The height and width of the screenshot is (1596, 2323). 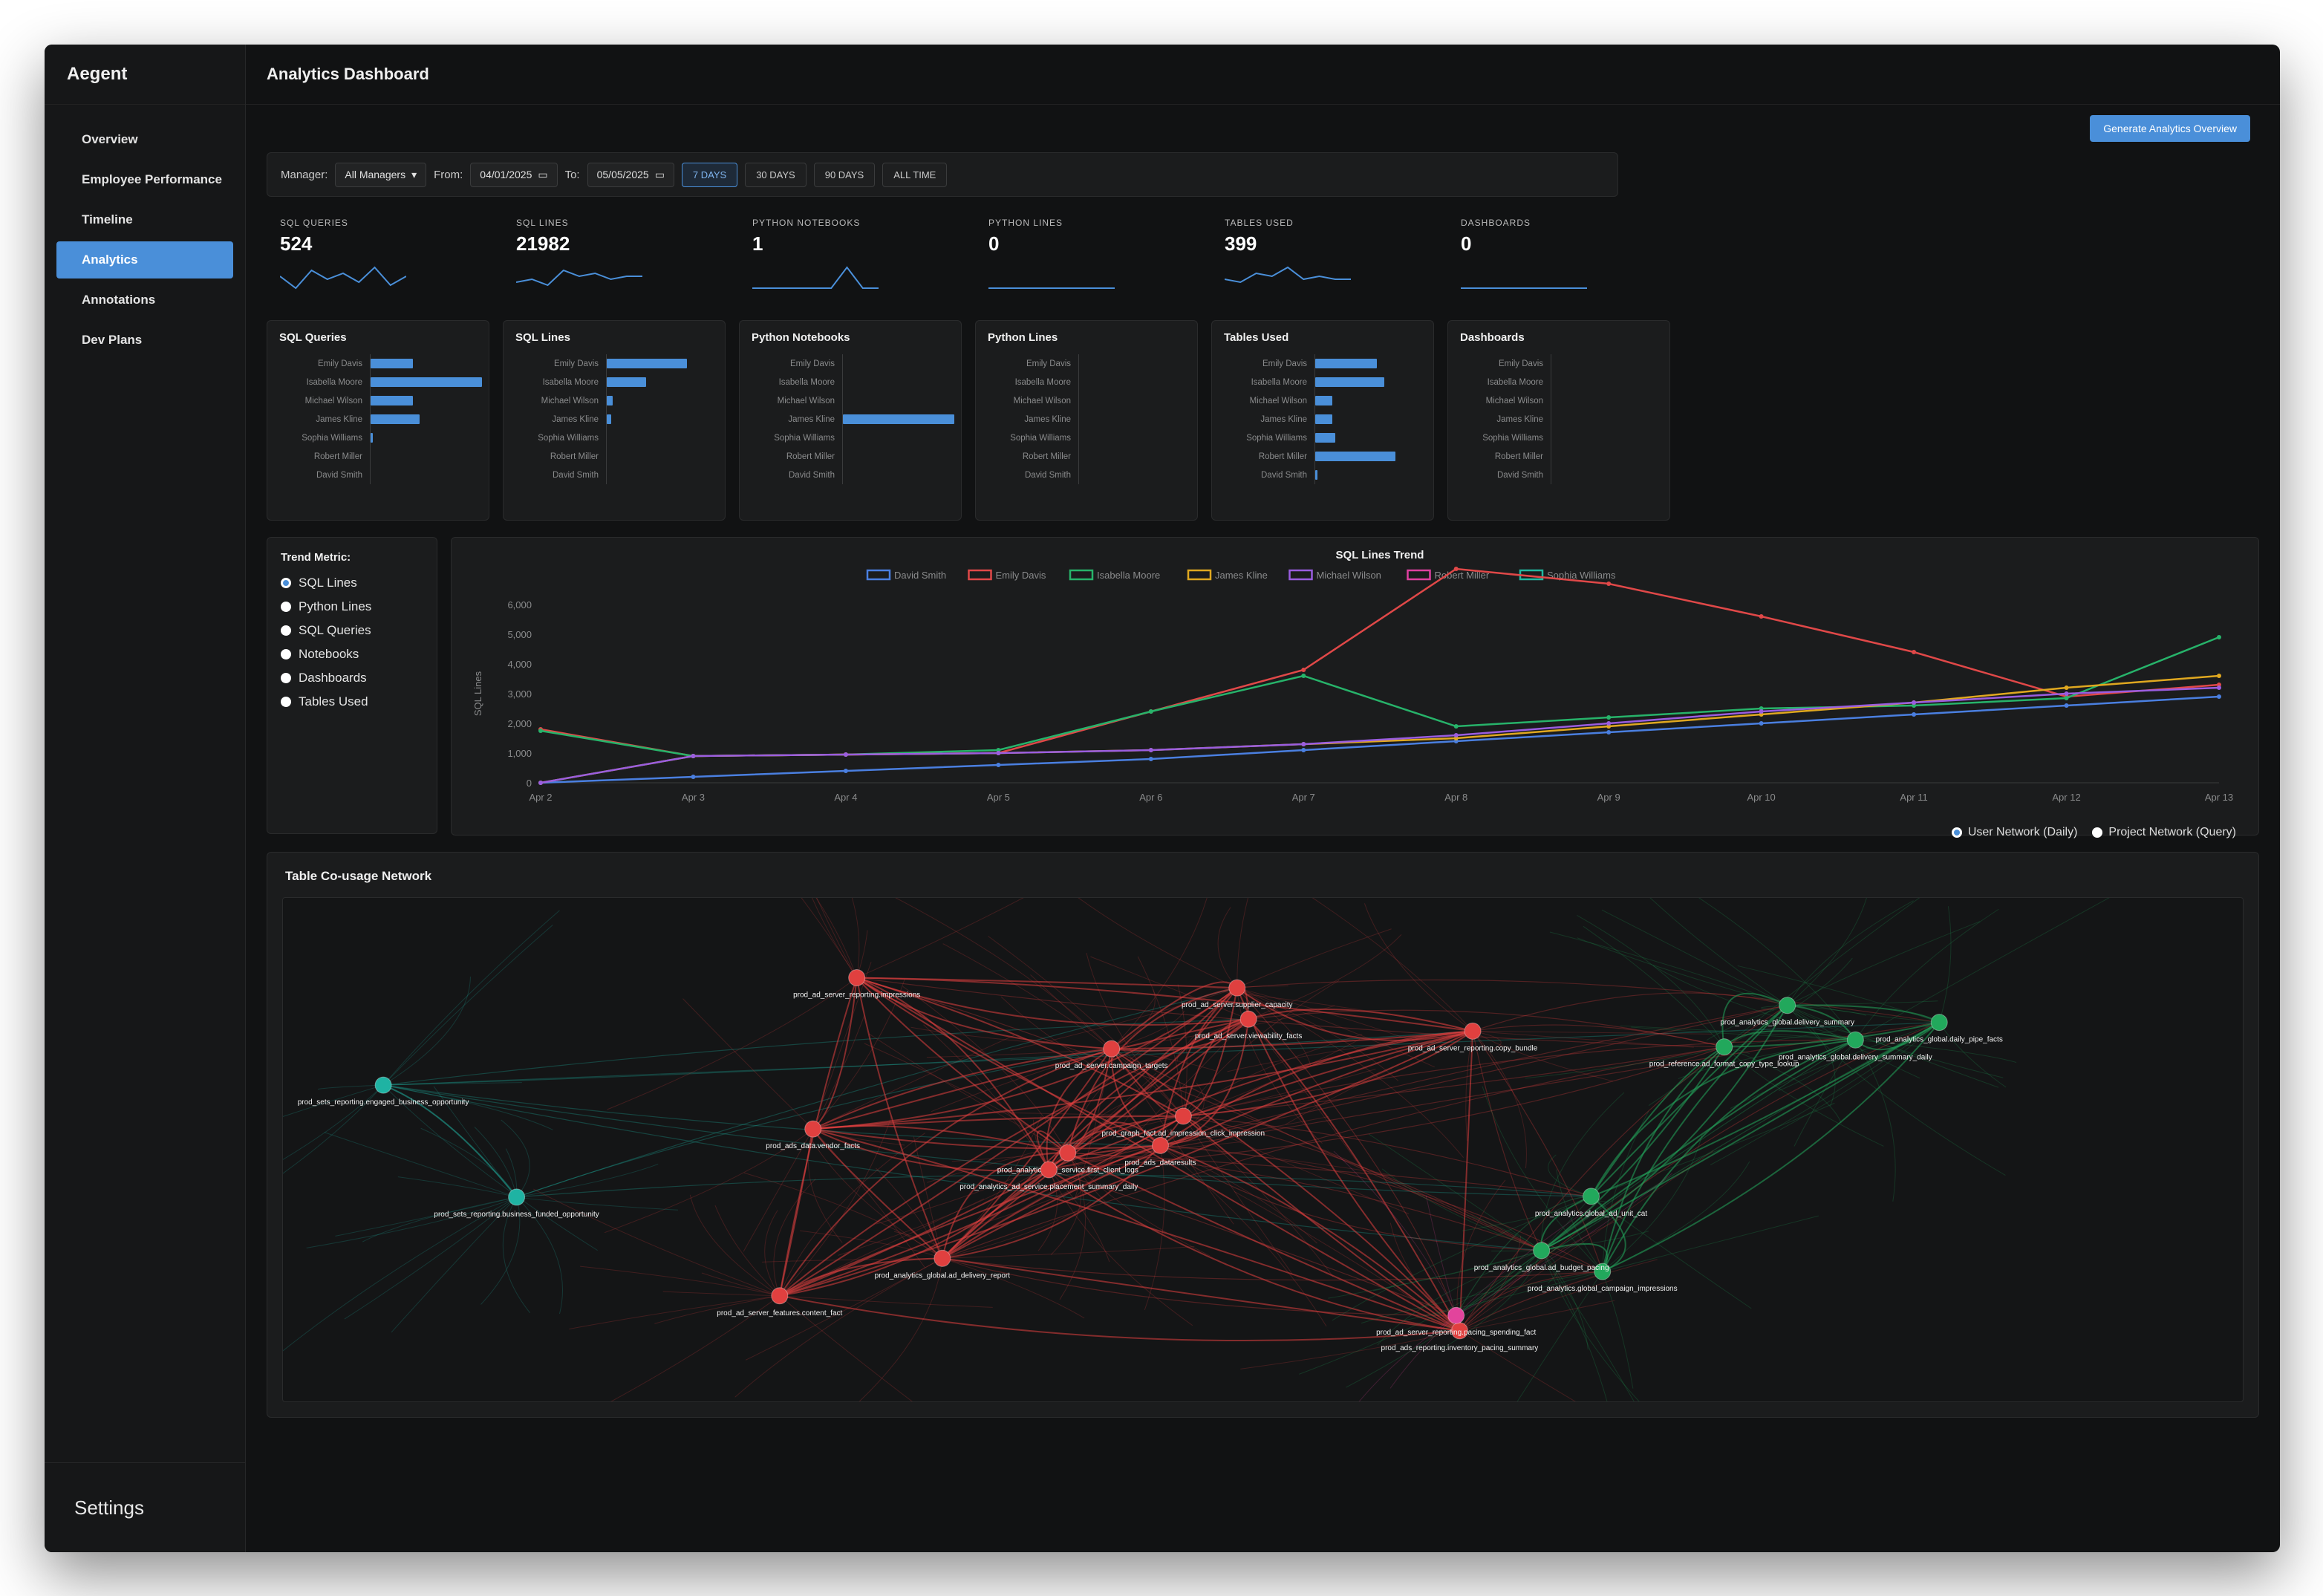 What do you see at coordinates (329, 654) in the screenshot?
I see `trend-option-label: Notebooks` at bounding box center [329, 654].